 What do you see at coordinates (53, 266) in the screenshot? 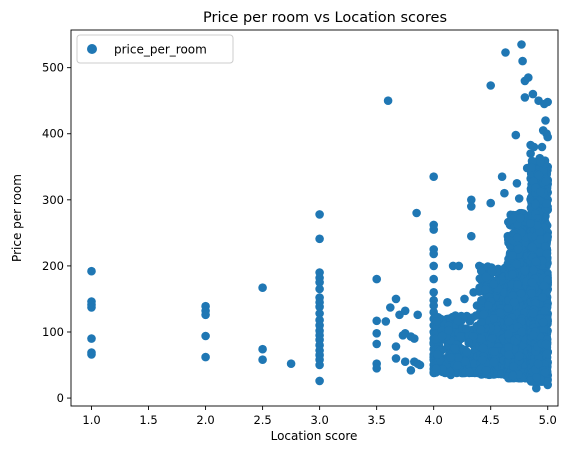
I see `y-tick-label: 200` at bounding box center [53, 266].